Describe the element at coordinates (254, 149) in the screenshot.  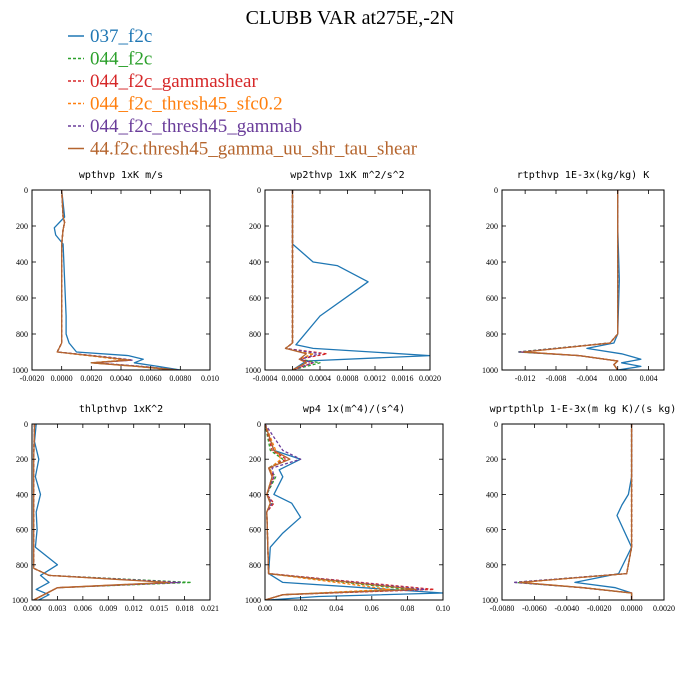
I see `legend-label: 44.f2c.thresh45_gamma_uu_shr_tau_shear` at that location.